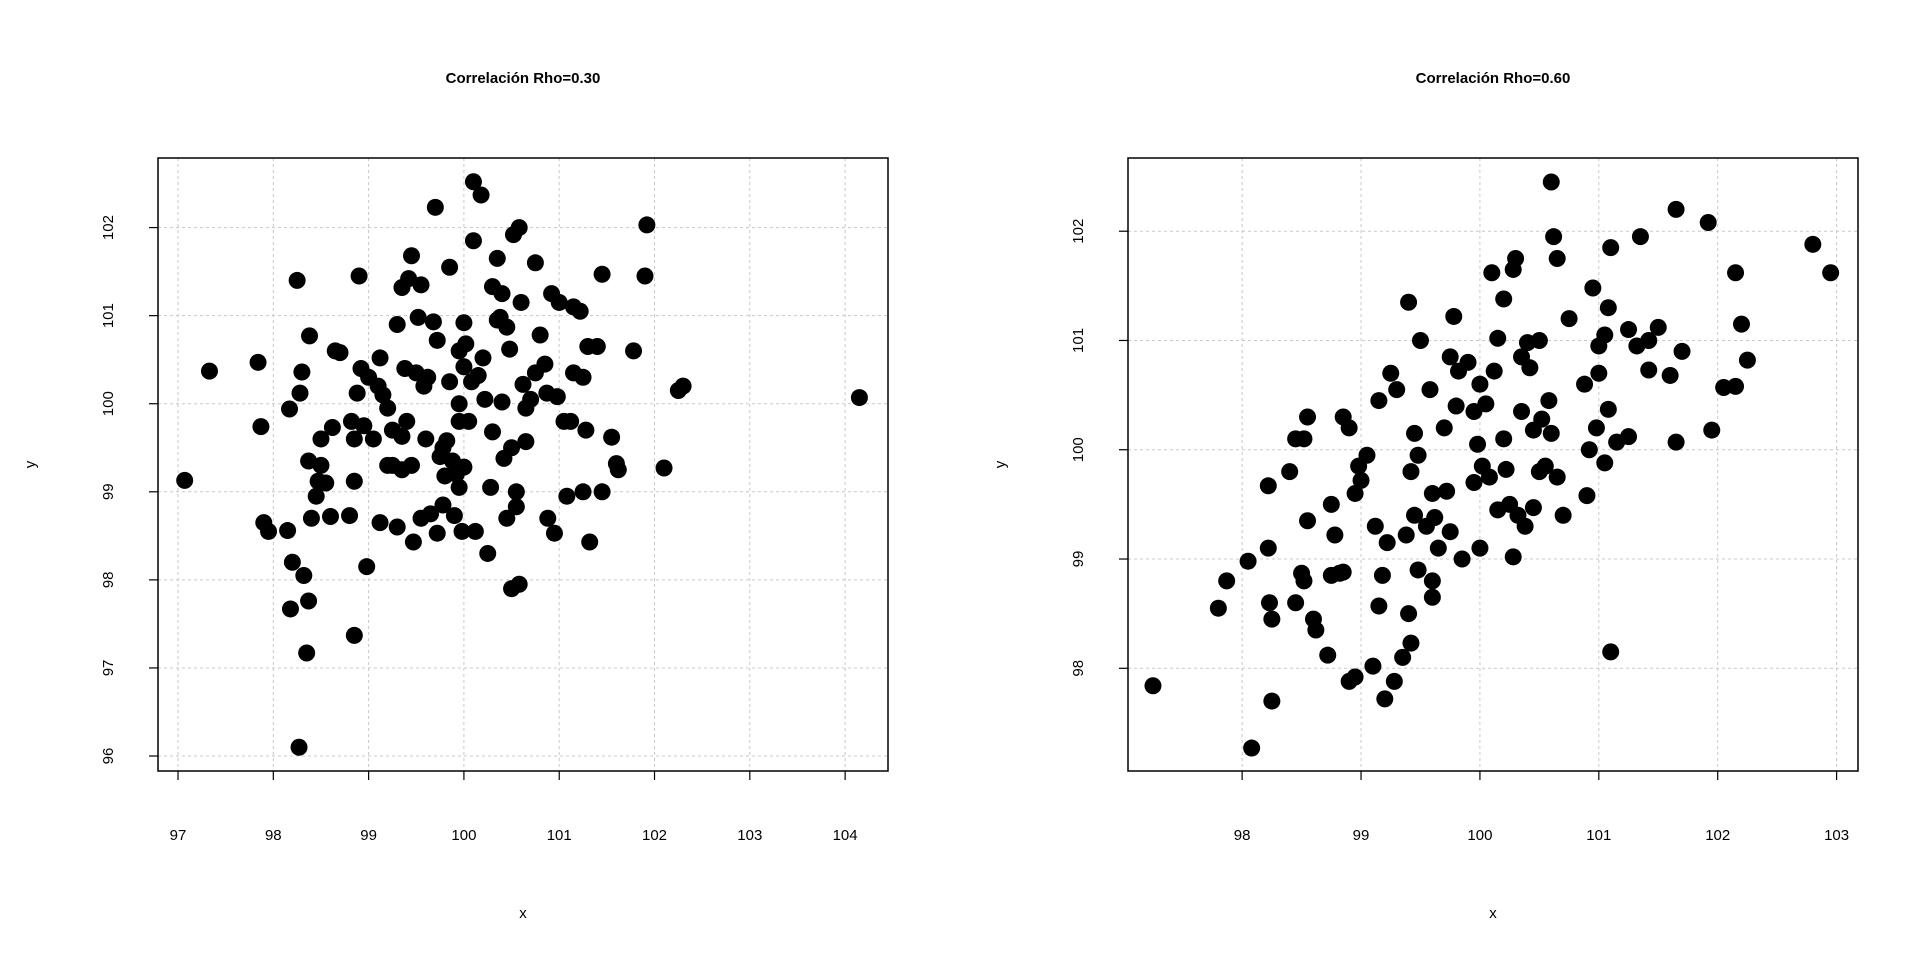 The width and height of the screenshot is (1920, 960). Describe the element at coordinates (749, 835) in the screenshot. I see `x-tick-label: 103` at that location.